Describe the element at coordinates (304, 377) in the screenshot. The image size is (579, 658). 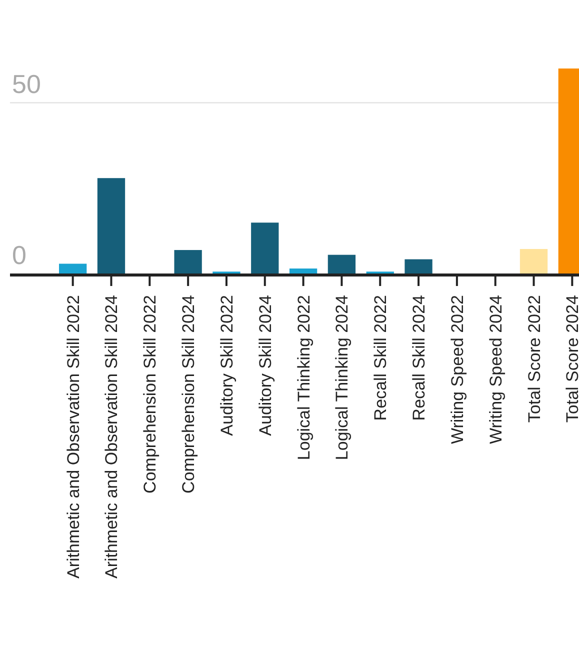
I see `x-tick-label: Logical Thinking 2022` at that location.